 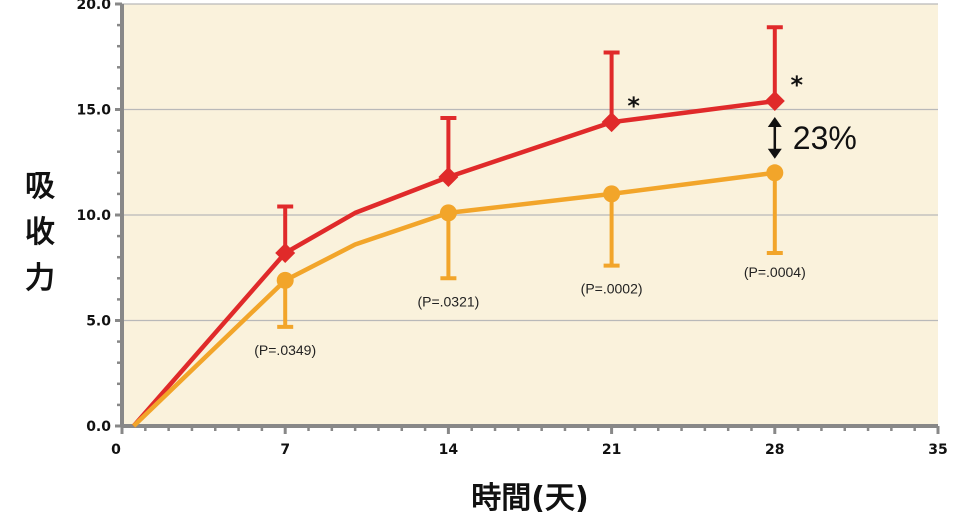 What do you see at coordinates (529, 498) in the screenshot?
I see `x-axis-label: 時間(天)` at bounding box center [529, 498].